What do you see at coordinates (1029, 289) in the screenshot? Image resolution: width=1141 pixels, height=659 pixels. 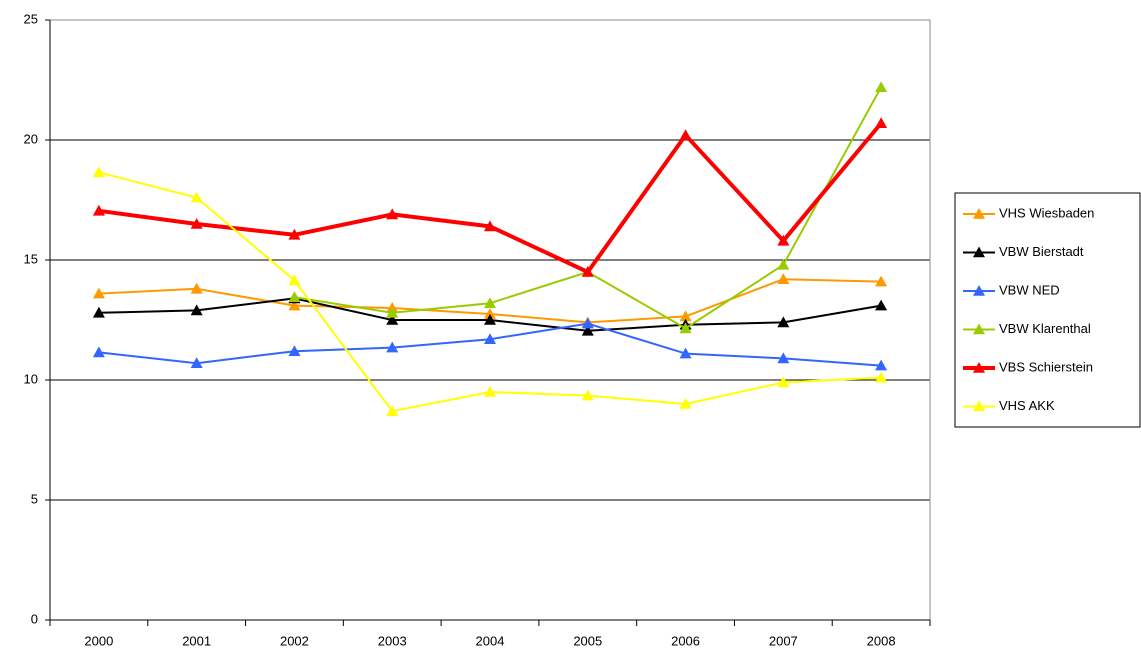 I see `legend-label: VBW NED` at bounding box center [1029, 289].